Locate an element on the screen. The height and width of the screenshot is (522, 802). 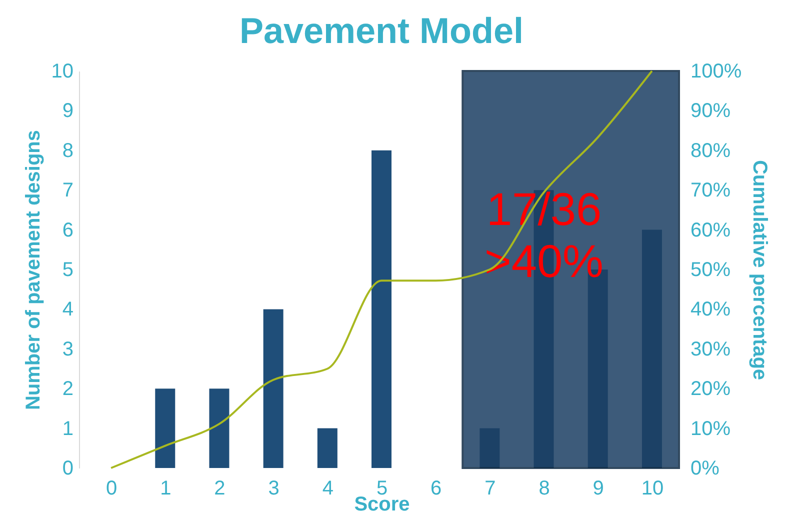
y2-tick-label: 90% is located at coordinates (710, 111).